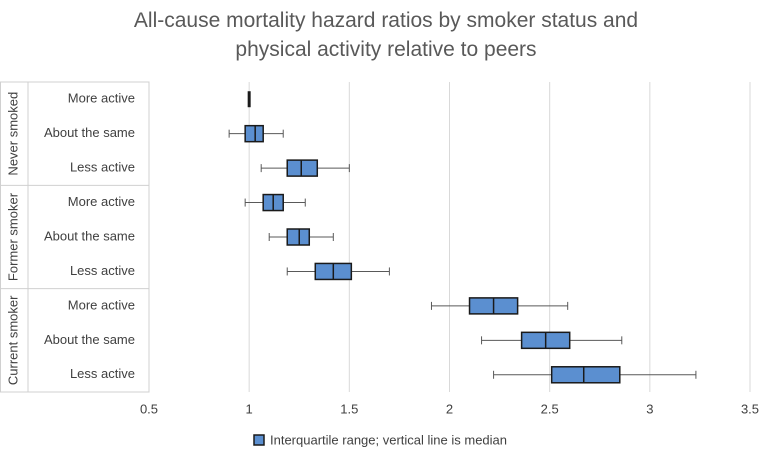 Image resolution: width=772 pixels, height=462 pixels. I want to click on category-frame, so click(75, 237).